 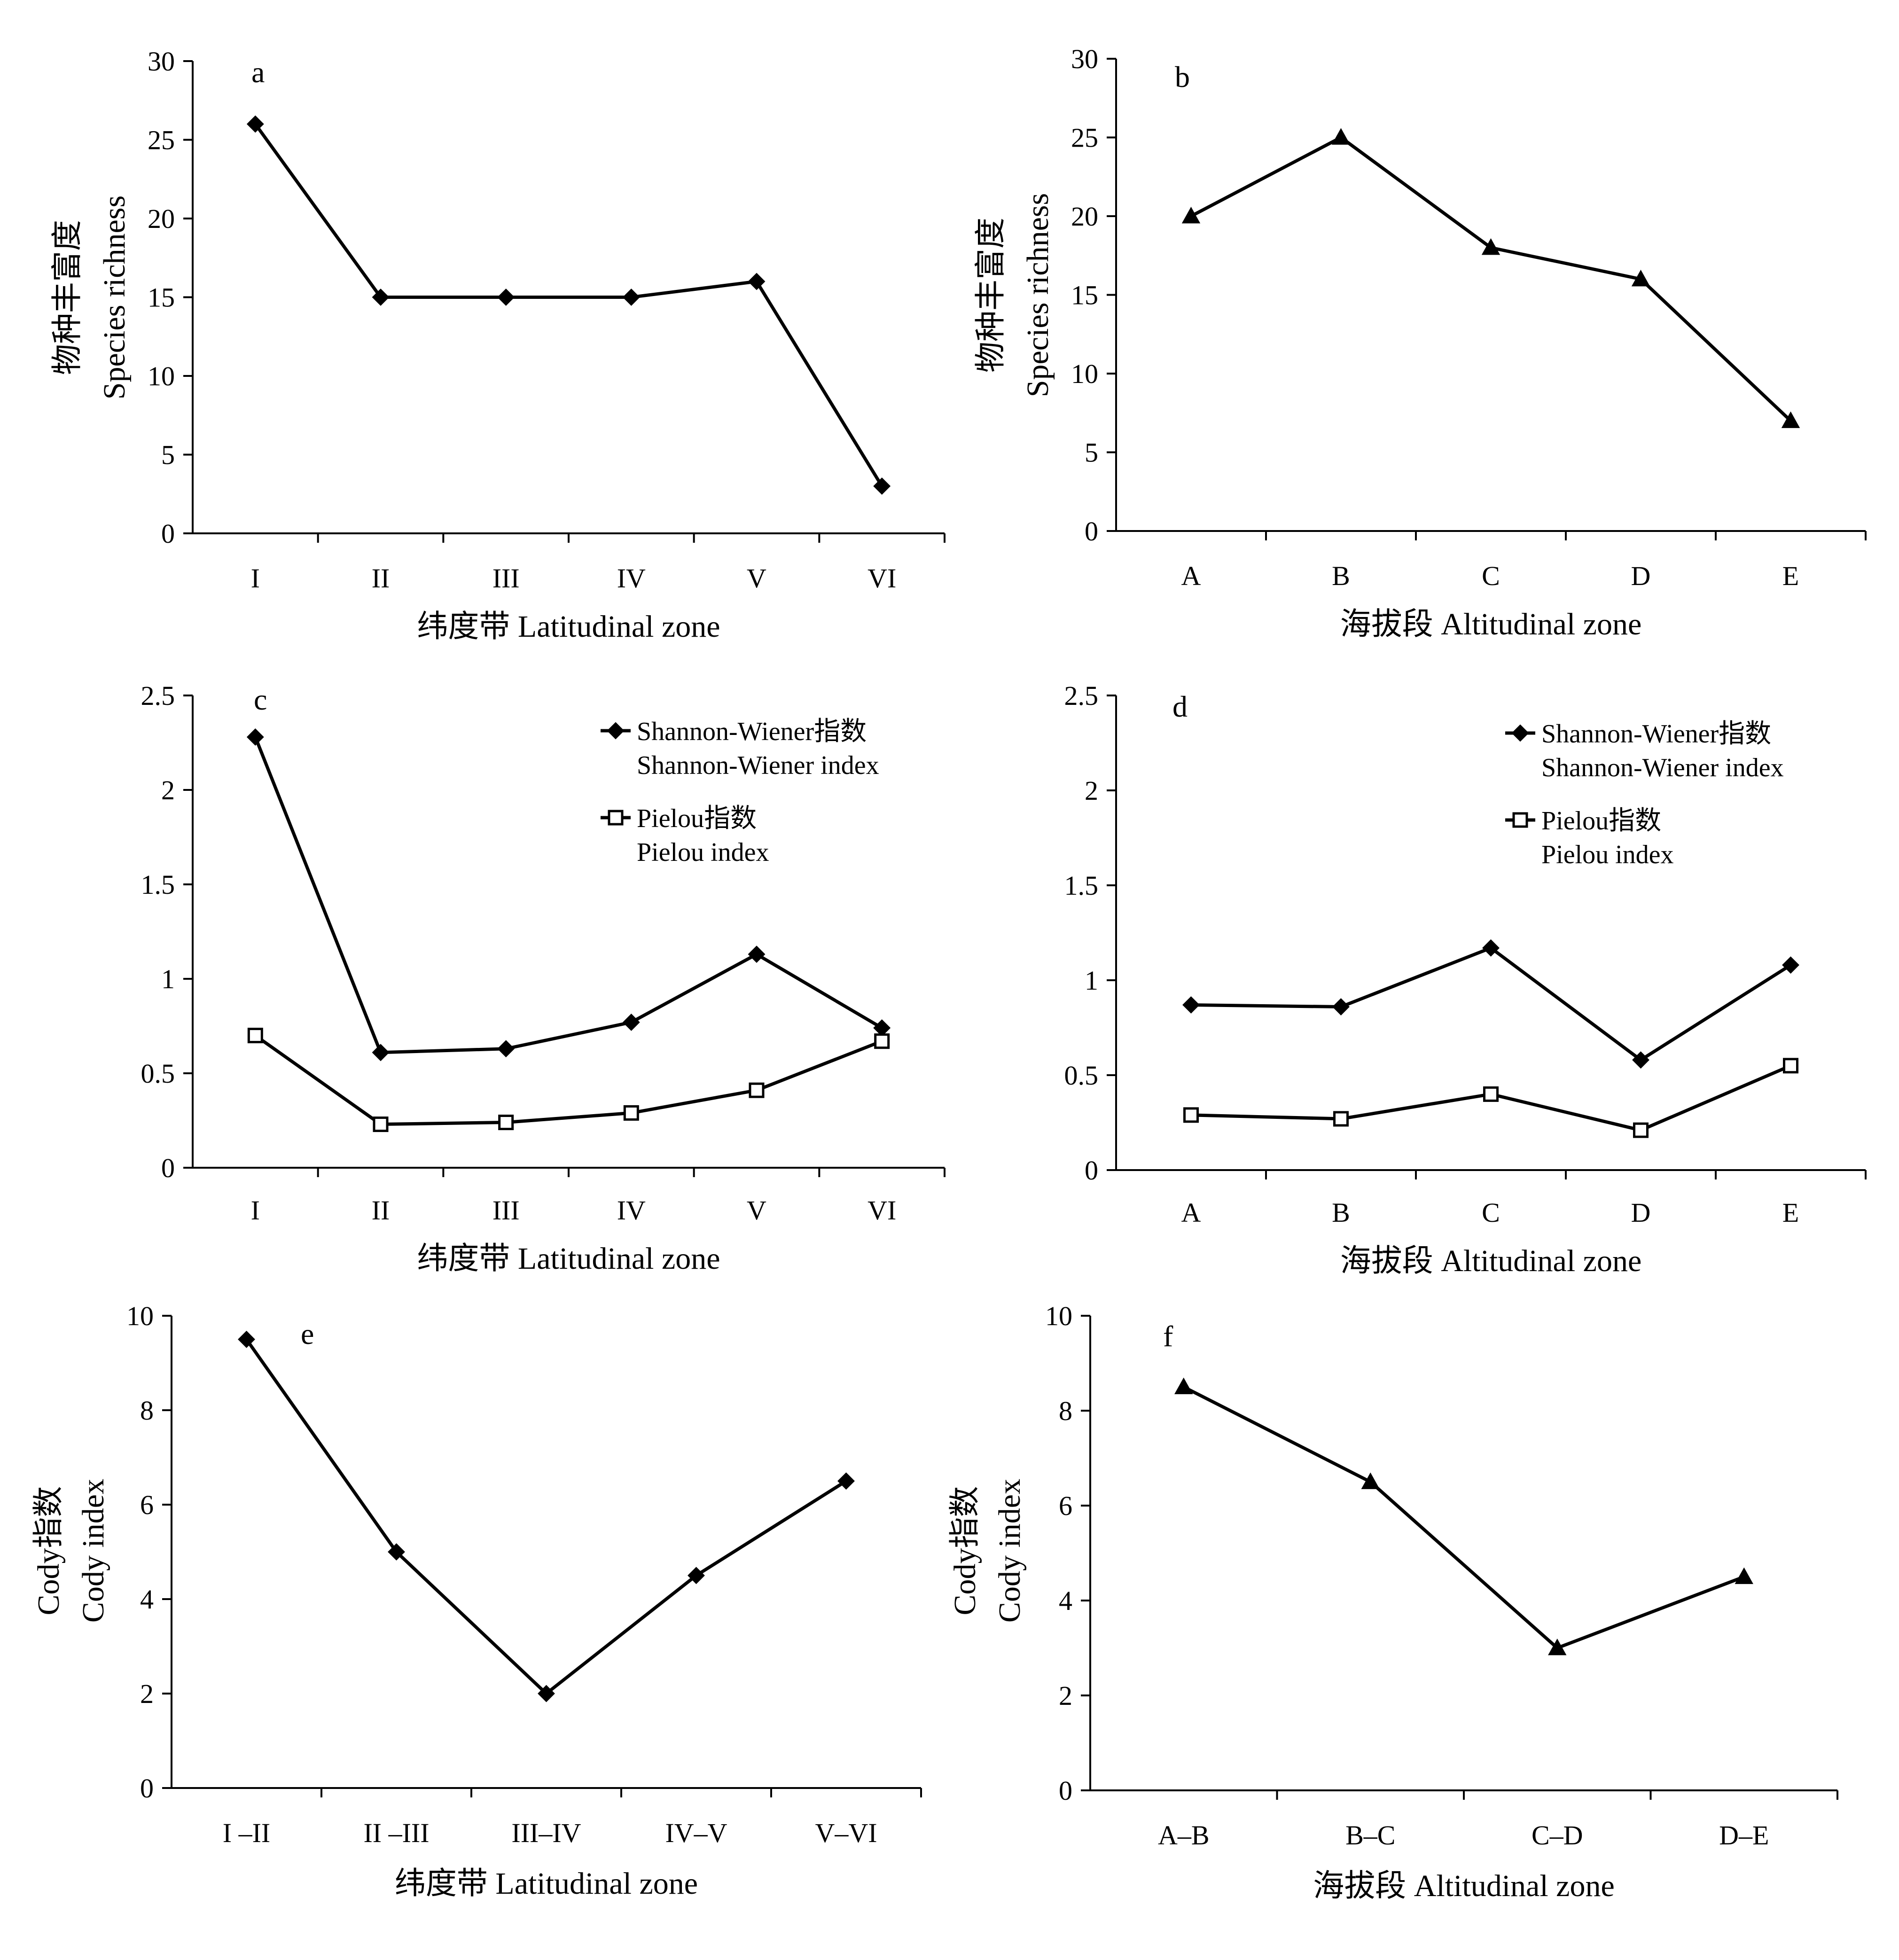 What do you see at coordinates (756, 578) in the screenshot?
I see `x-tick-label: V` at bounding box center [756, 578].